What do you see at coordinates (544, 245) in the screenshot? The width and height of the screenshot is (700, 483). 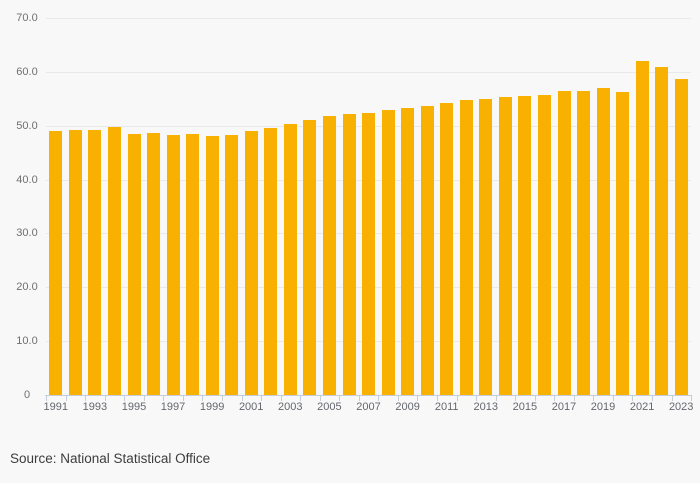 I see `bar-2016` at bounding box center [544, 245].